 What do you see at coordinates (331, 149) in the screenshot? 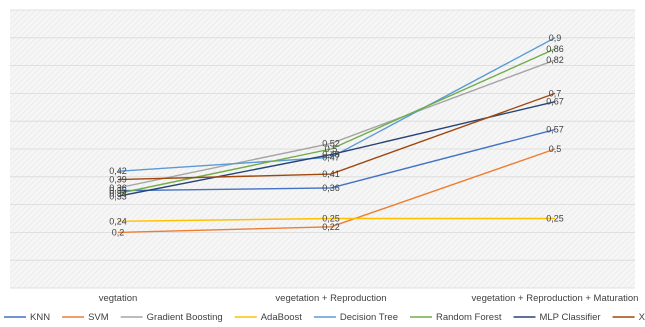
I see `data-label-random-forest: 0,5` at bounding box center [331, 149].